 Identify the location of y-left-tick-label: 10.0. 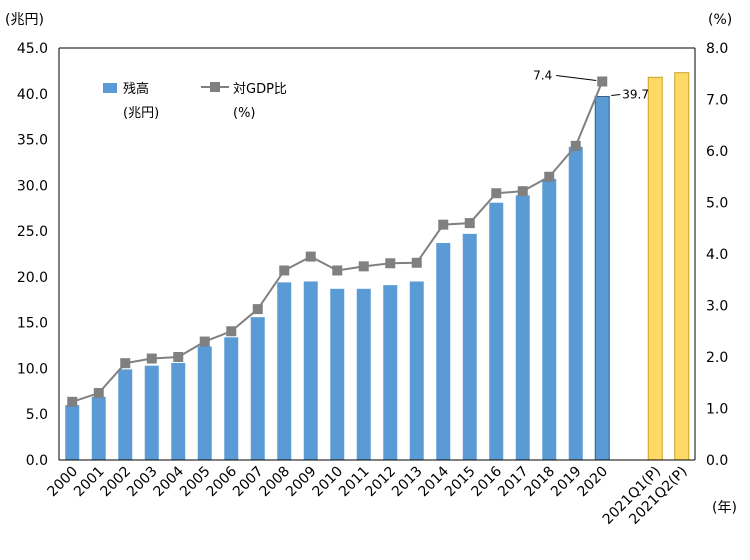
(32, 369).